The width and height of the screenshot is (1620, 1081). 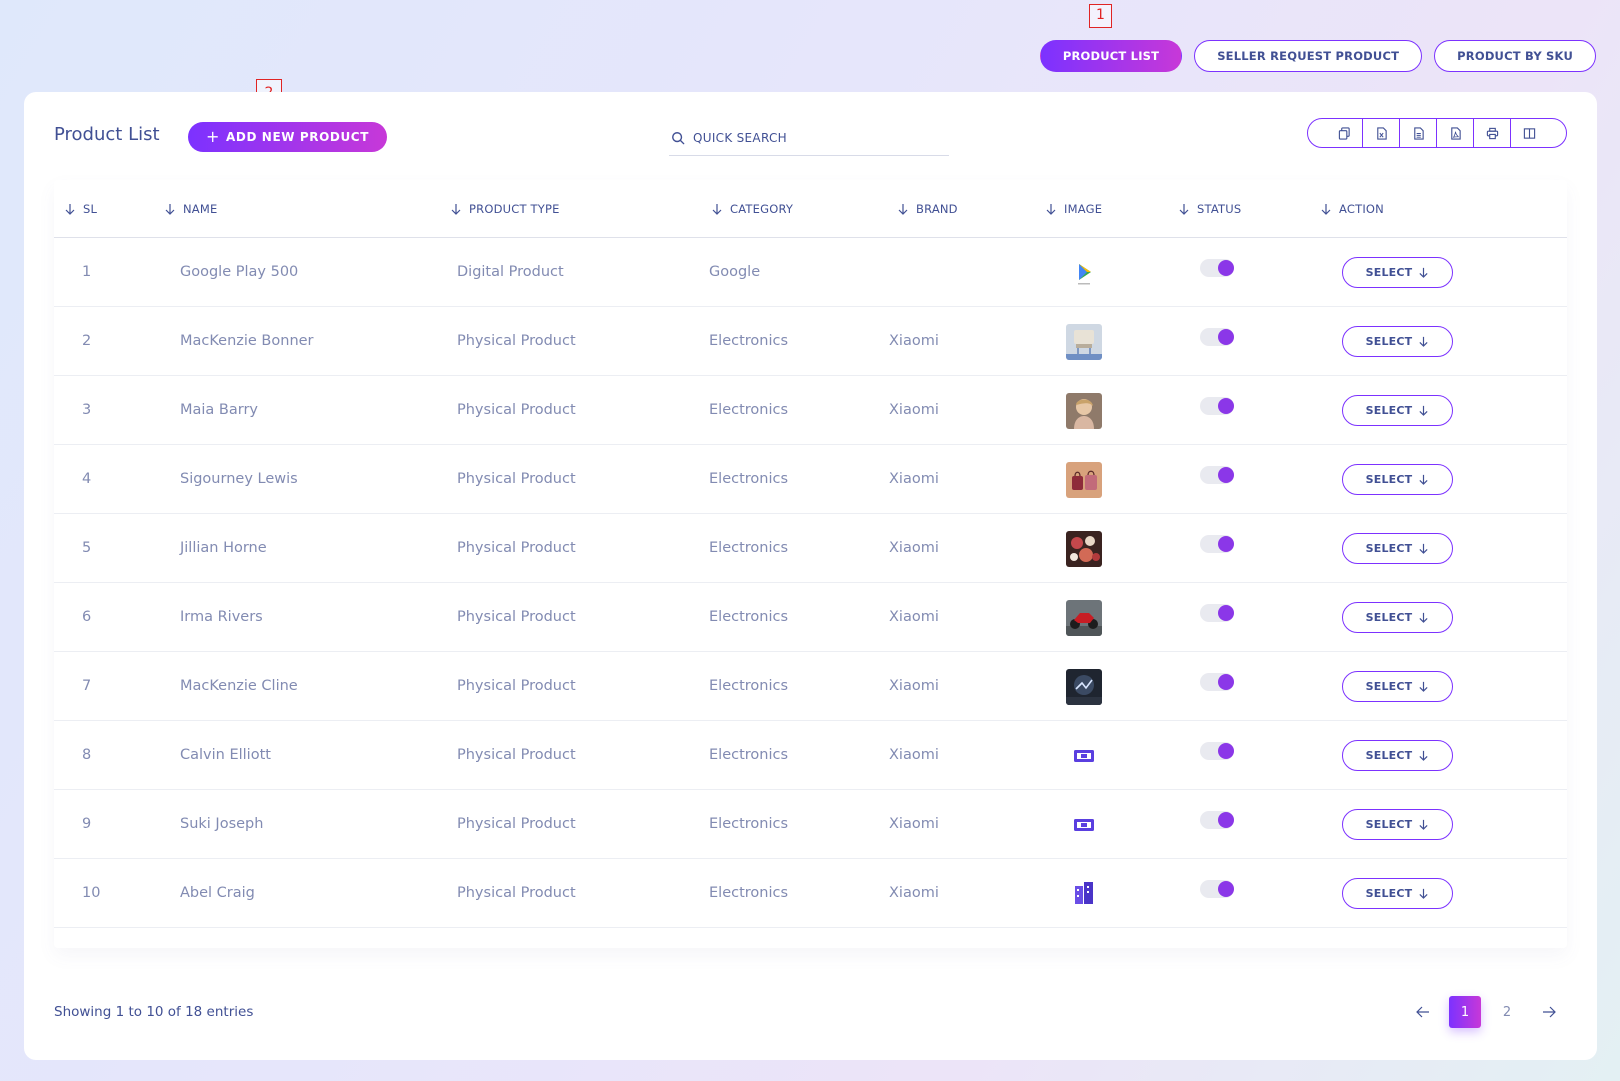 I want to click on print-button, so click(x=1492, y=133).